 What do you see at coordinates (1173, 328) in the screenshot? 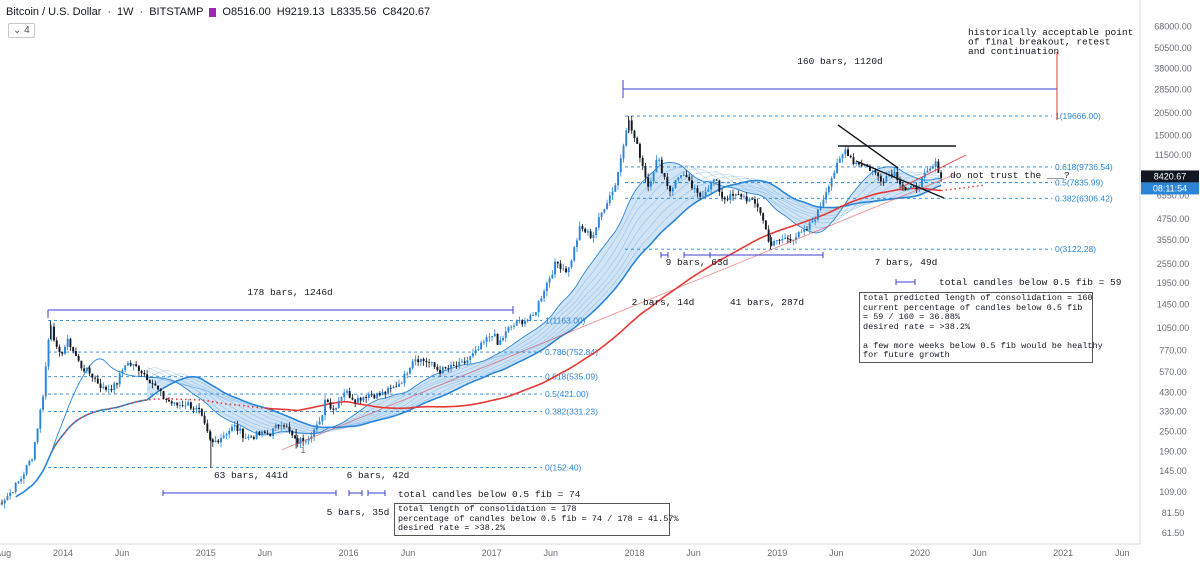
I see `price-tick-label: 1050.00` at bounding box center [1173, 328].